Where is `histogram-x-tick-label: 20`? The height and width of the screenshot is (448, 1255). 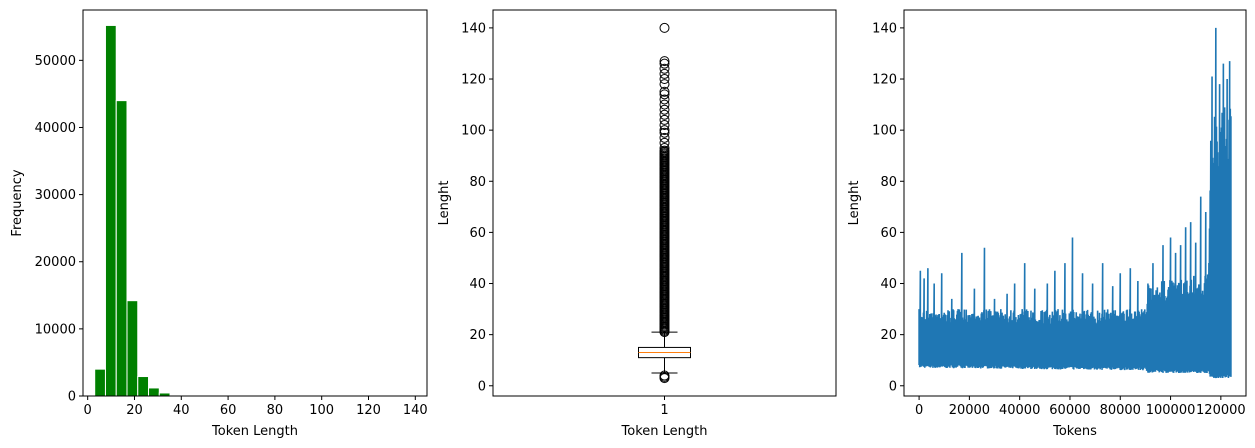
histogram-x-tick-label: 20 is located at coordinates (134, 410).